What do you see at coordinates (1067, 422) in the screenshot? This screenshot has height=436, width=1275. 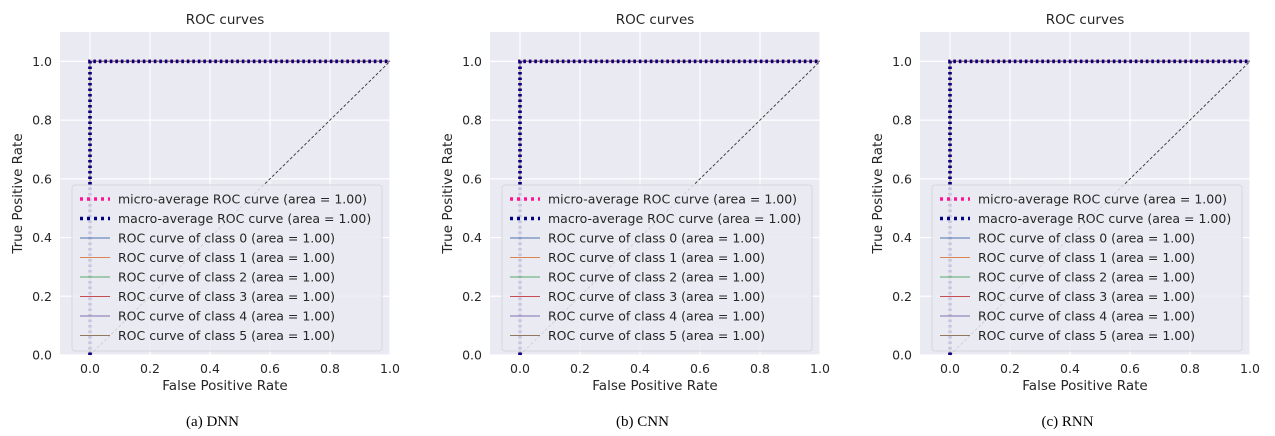 I see `figure-caption: (c) RNN` at bounding box center [1067, 422].